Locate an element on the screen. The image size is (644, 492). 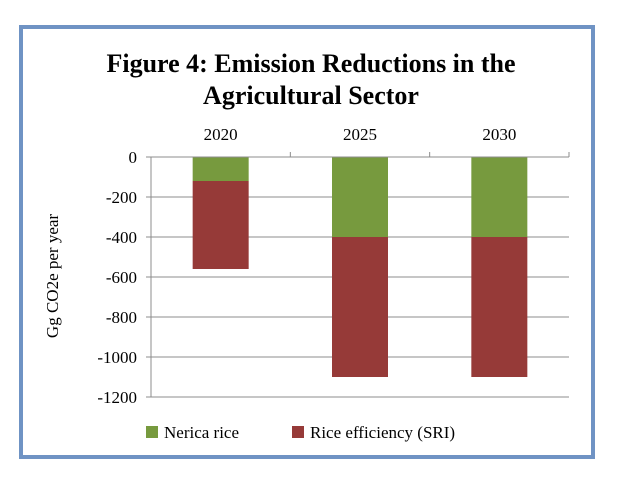
y-tick-label: -600 is located at coordinates (121, 277).